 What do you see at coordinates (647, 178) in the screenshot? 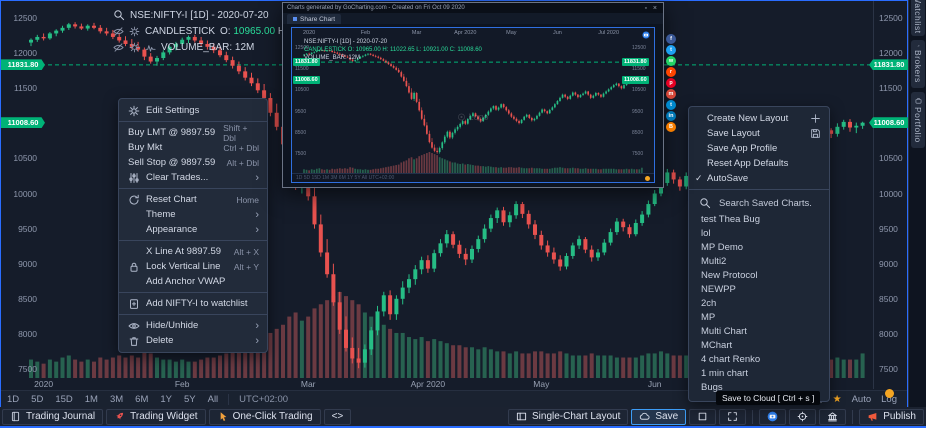
I see `preview-notification-dot` at bounding box center [647, 178].